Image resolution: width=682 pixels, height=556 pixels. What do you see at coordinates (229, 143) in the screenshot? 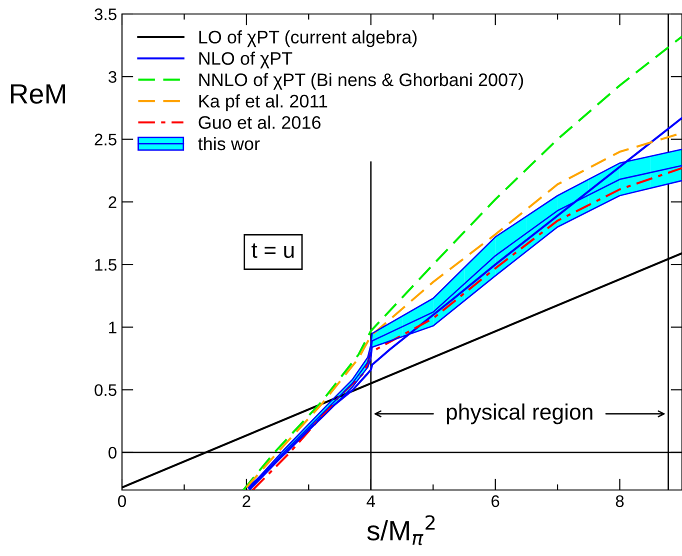
I see `legend-label: this wor` at bounding box center [229, 143].